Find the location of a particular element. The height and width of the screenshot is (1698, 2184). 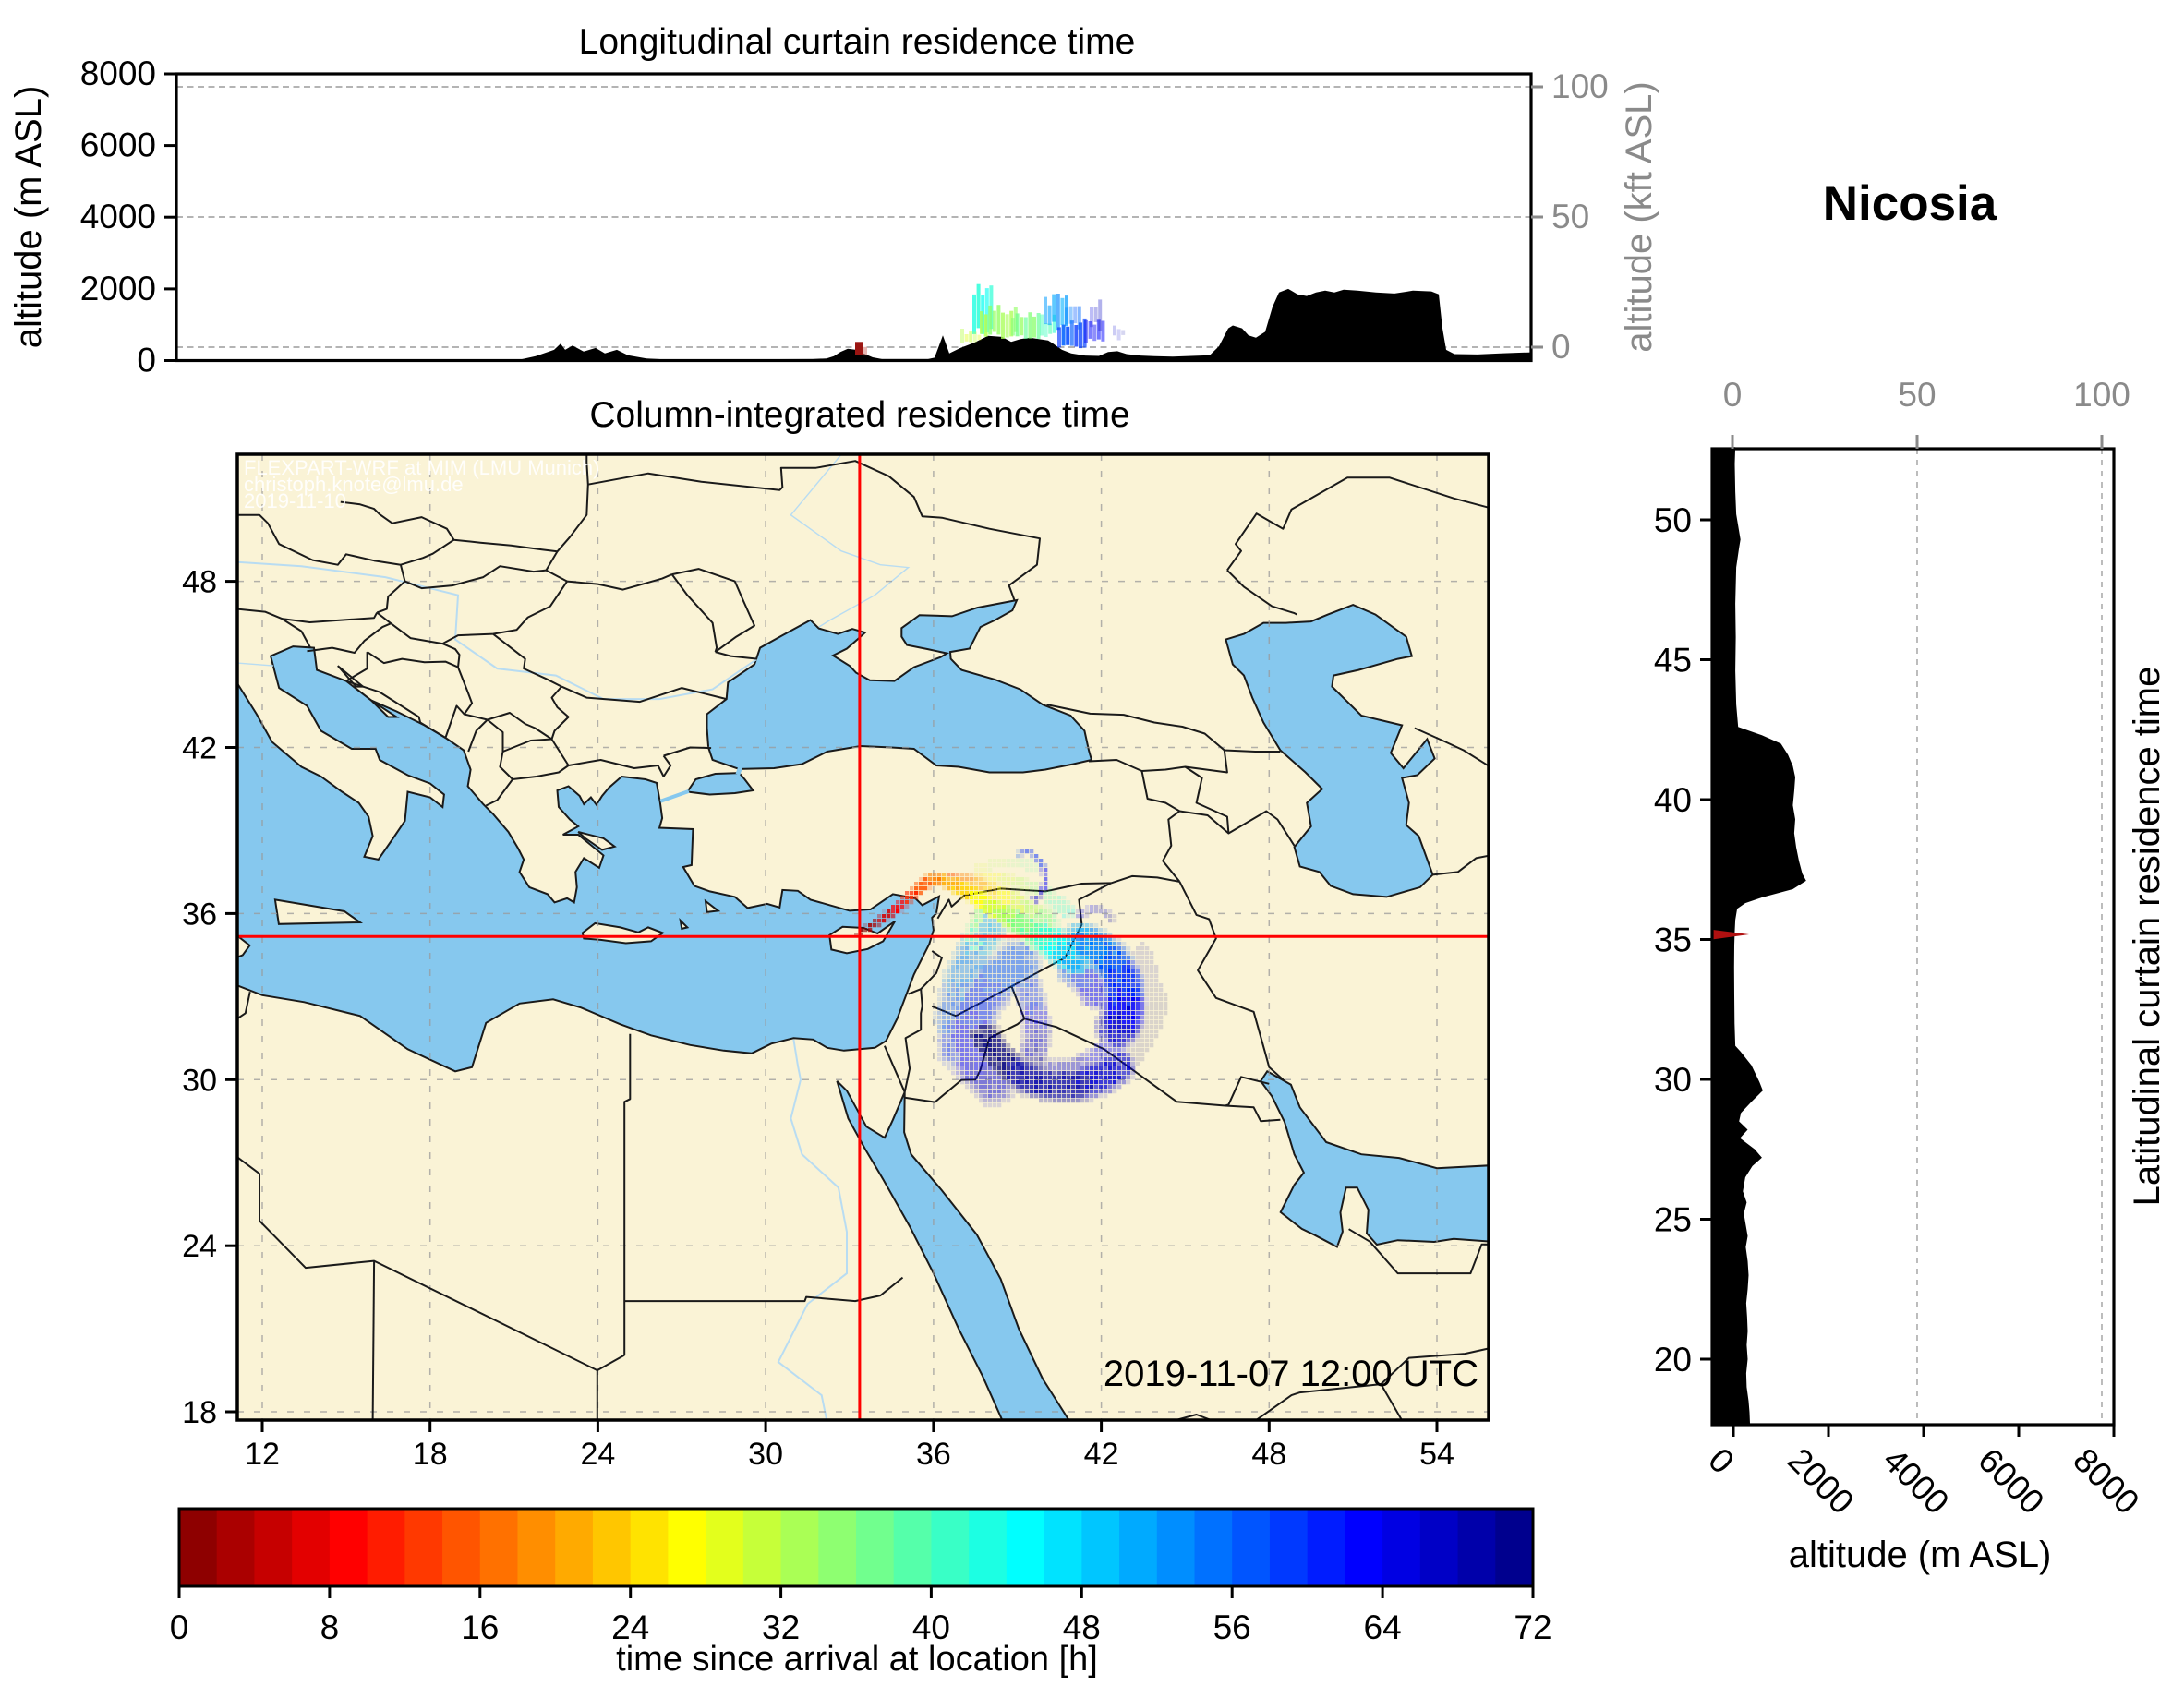

svg-text: 35 is located at coordinates (1673, 940).